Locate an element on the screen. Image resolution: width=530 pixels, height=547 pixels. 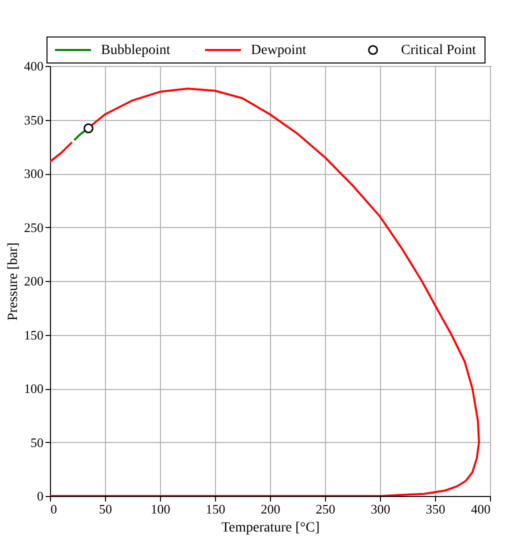
x-axis-title: Temperature [°C] is located at coordinates (270, 528).